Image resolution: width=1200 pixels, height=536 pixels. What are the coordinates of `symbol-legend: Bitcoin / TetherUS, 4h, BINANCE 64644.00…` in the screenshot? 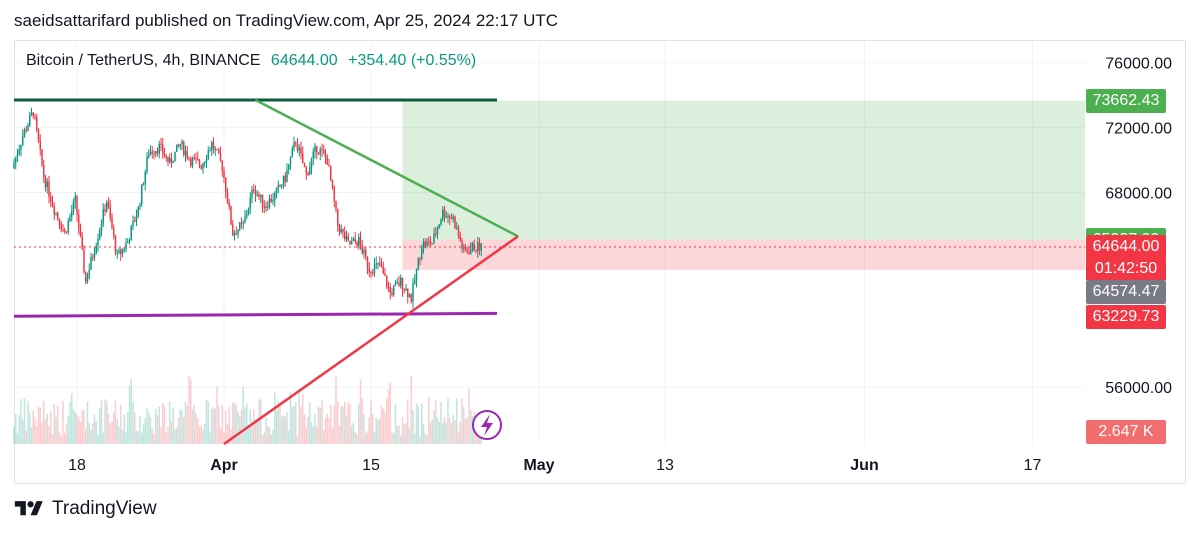 It's located at (251, 61).